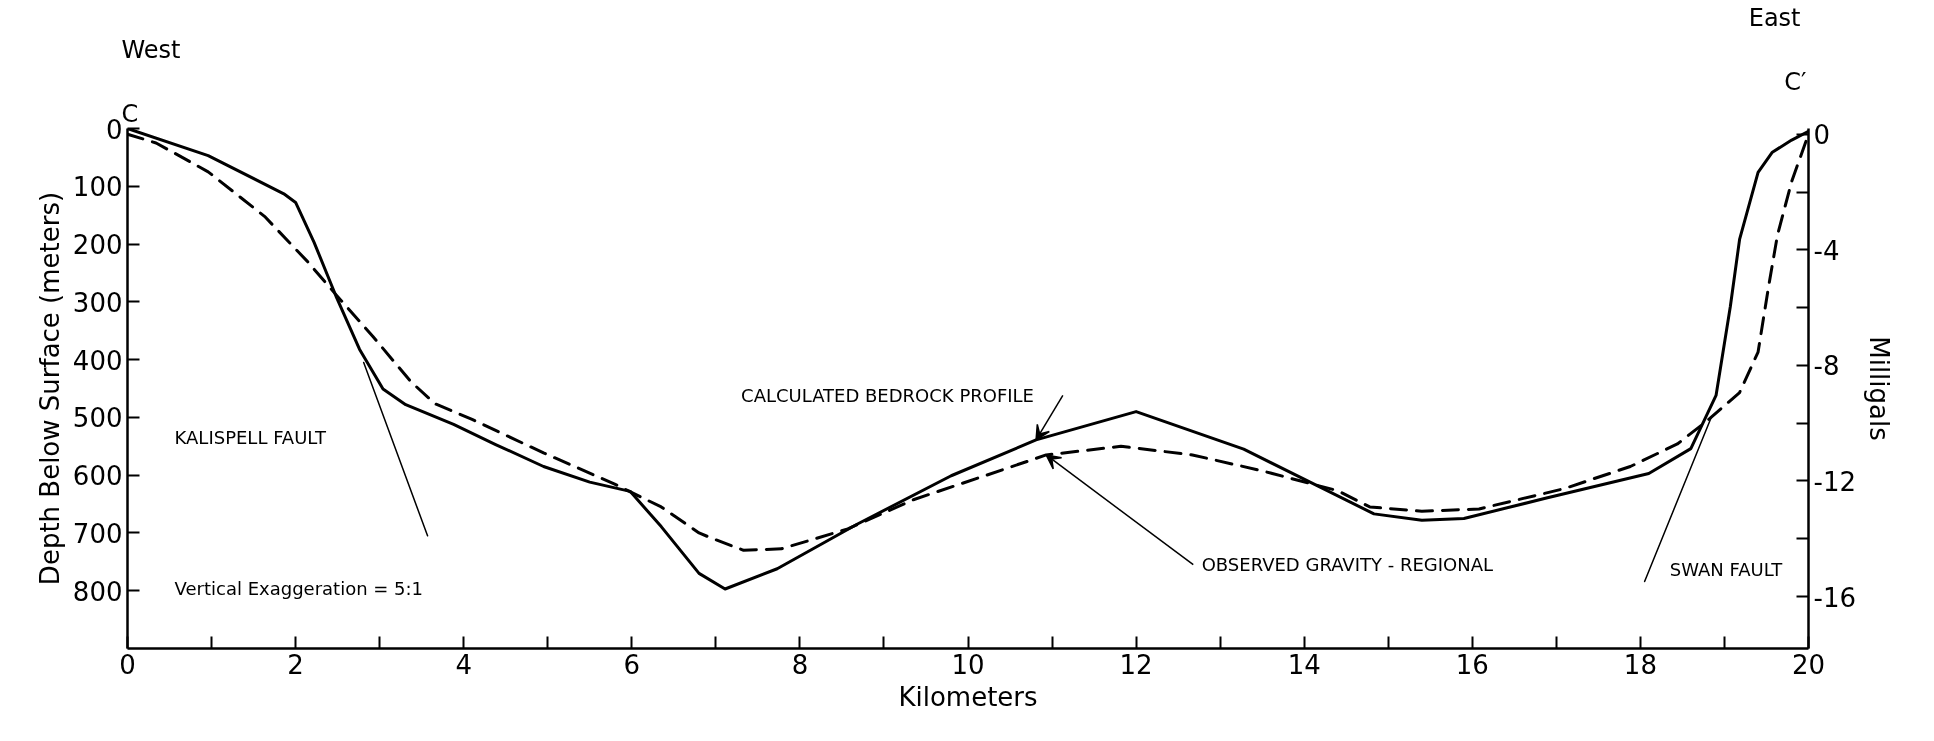 The width and height of the screenshot is (1934, 741). What do you see at coordinates (1826, 250) in the screenshot?
I see `y2-tick-label: -4` at bounding box center [1826, 250].